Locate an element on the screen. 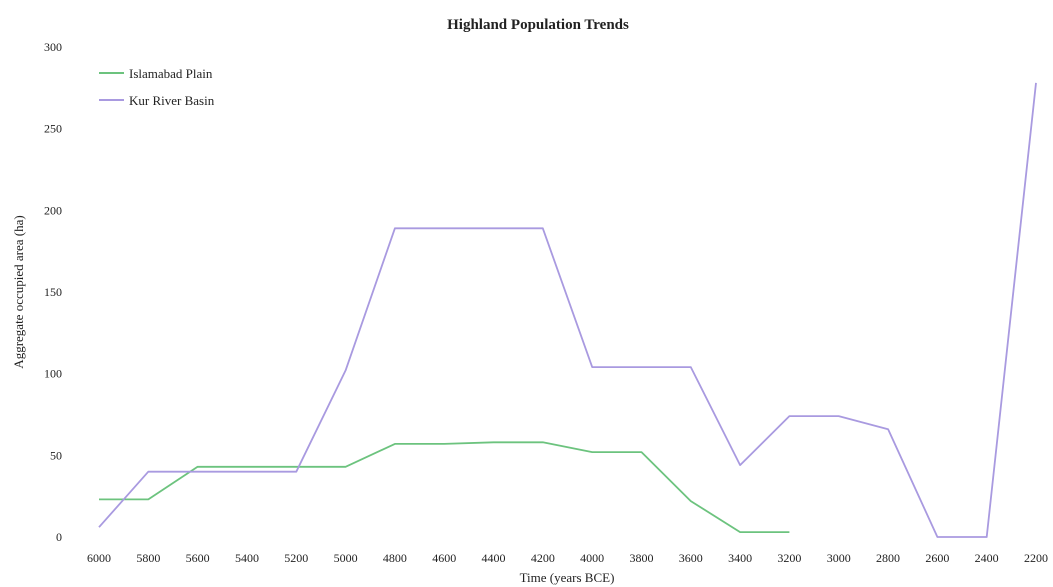  x-tick-label: 3200 is located at coordinates (789, 558).